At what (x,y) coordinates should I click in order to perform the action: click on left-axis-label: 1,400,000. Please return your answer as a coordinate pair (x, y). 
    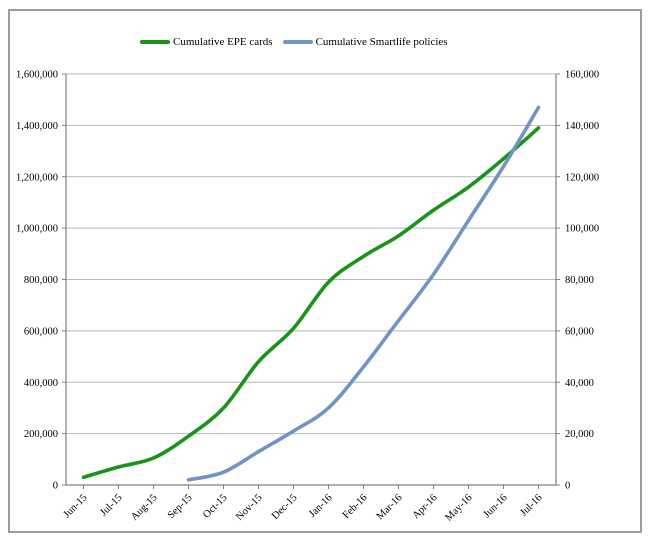
    Looking at the image, I should click on (37, 126).